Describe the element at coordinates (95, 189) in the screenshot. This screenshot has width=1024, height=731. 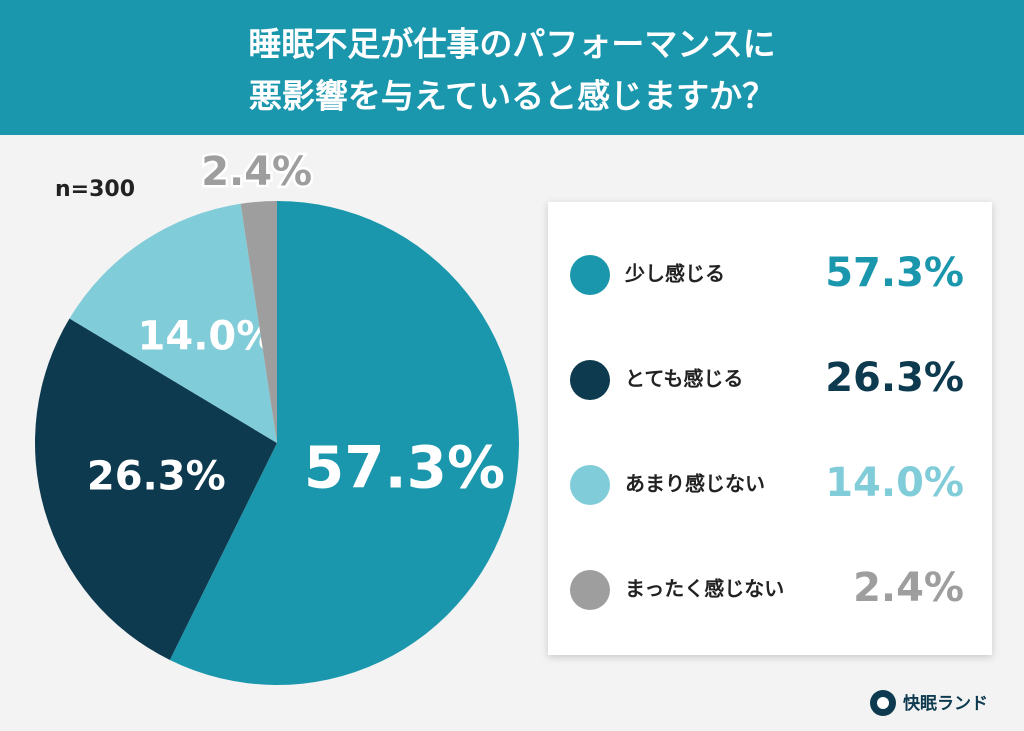
I see `sample-size: n=300` at that location.